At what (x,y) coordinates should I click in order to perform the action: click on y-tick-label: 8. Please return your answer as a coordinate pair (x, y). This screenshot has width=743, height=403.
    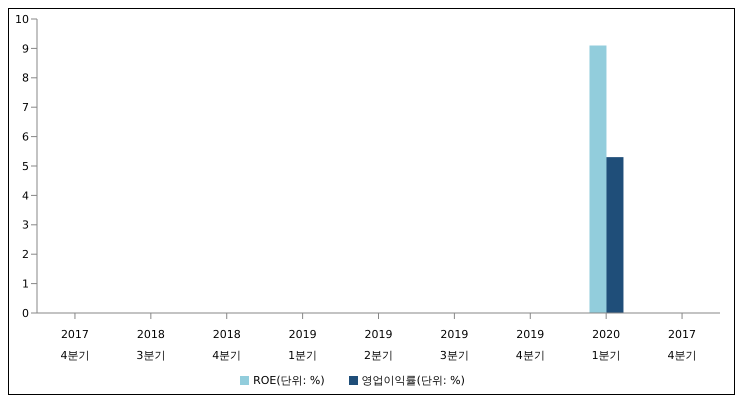
    Looking at the image, I should click on (25, 78).